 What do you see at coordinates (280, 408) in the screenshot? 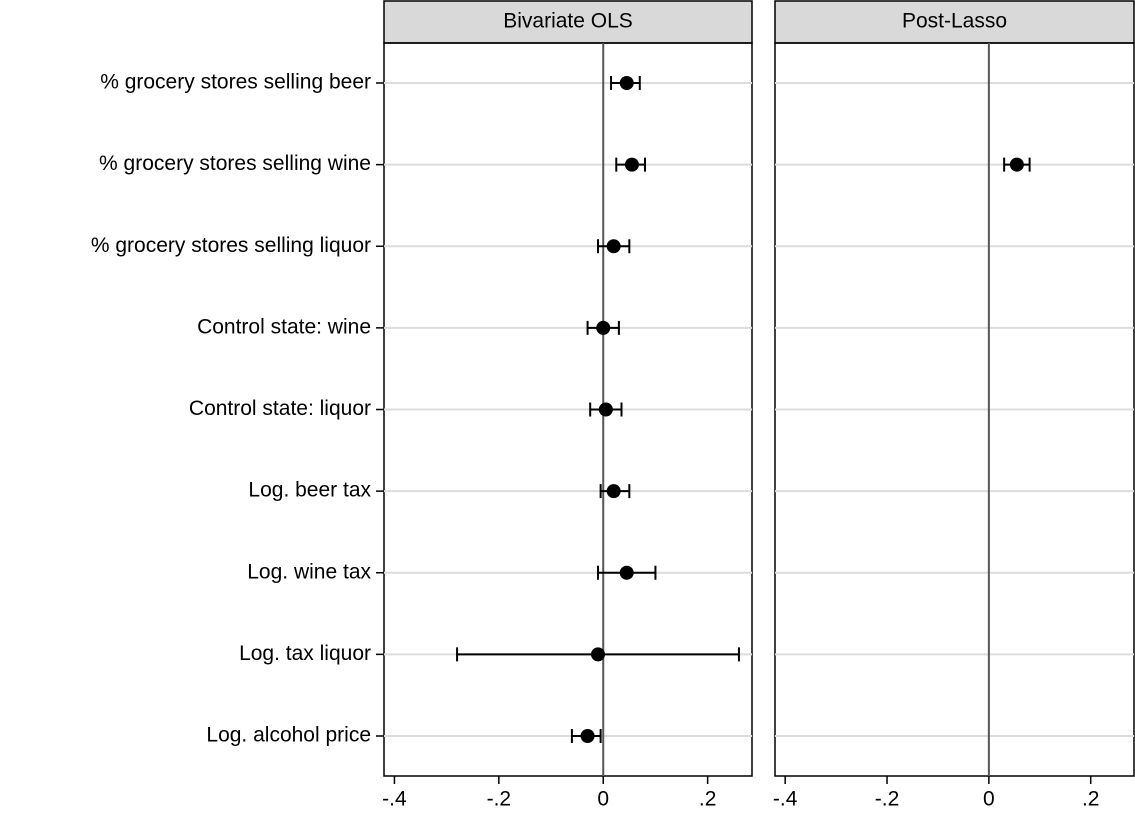
I see `y-tick-label: Control state: liquor` at bounding box center [280, 408].